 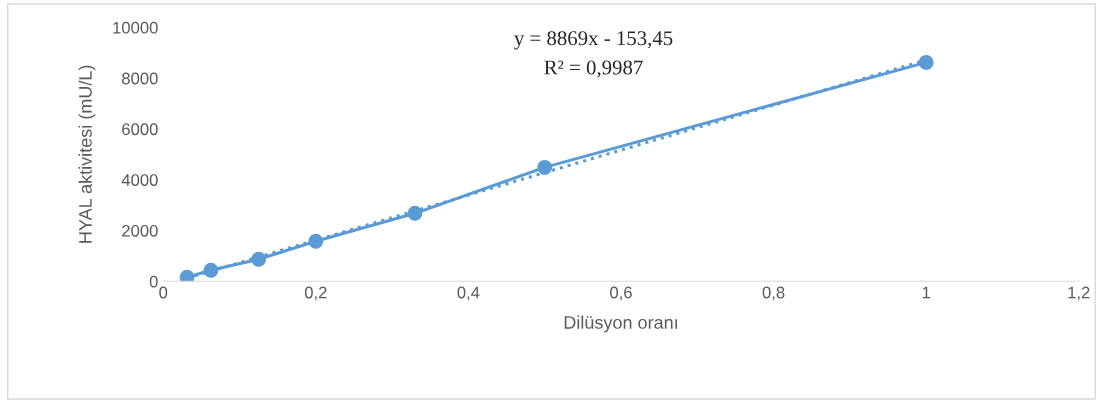 What do you see at coordinates (140, 78) in the screenshot?
I see `y-tick-label: 8000` at bounding box center [140, 78].